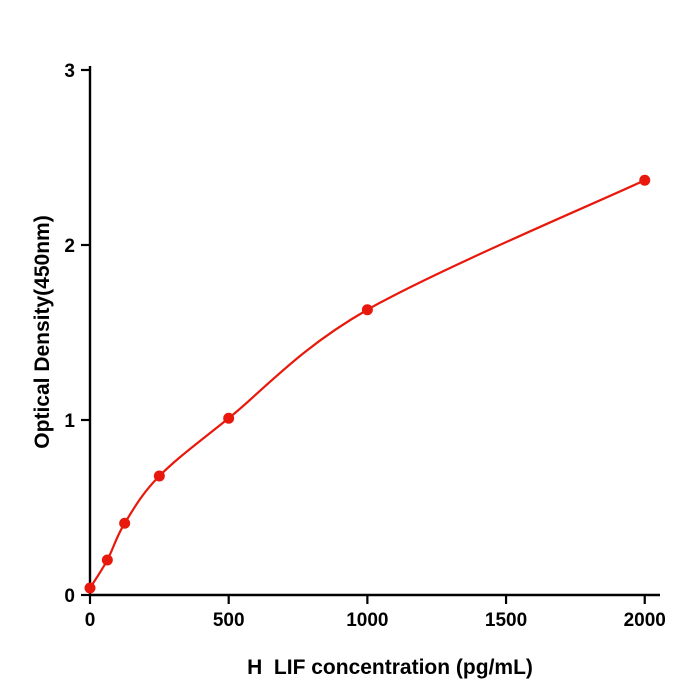 This screenshot has width=700, height=700. I want to click on y-tick-label: 2, so click(69, 246).